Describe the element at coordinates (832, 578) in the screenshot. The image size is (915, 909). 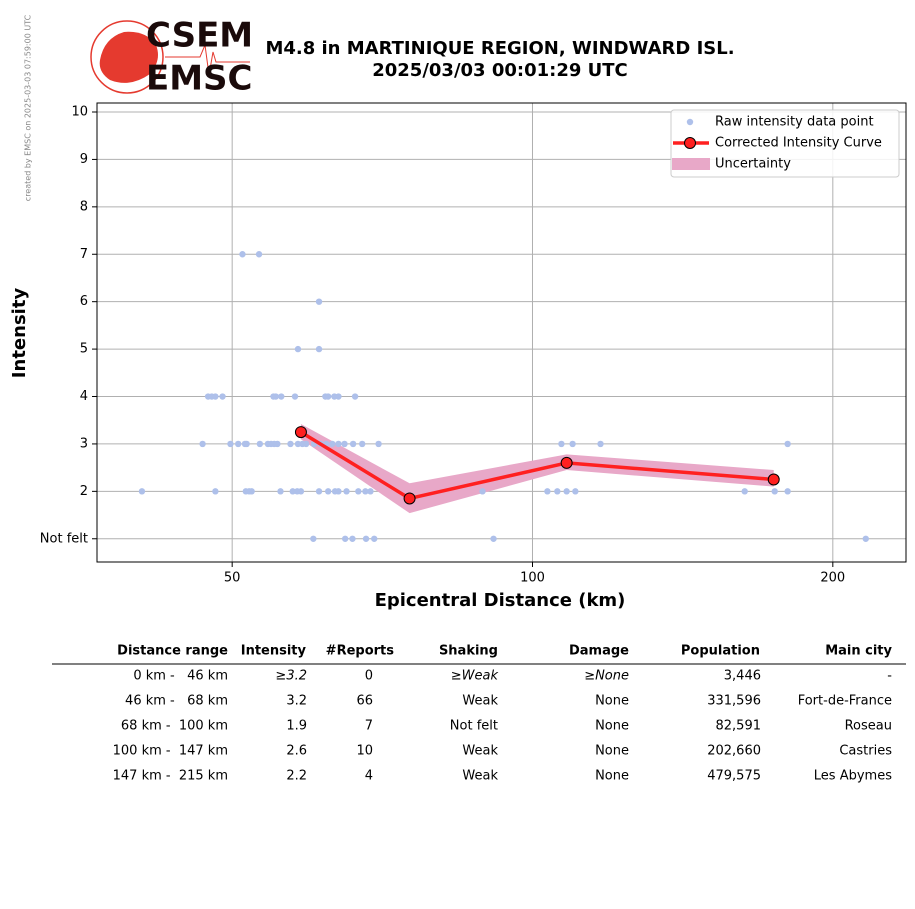
I see `x-tick-label: 200` at that location.